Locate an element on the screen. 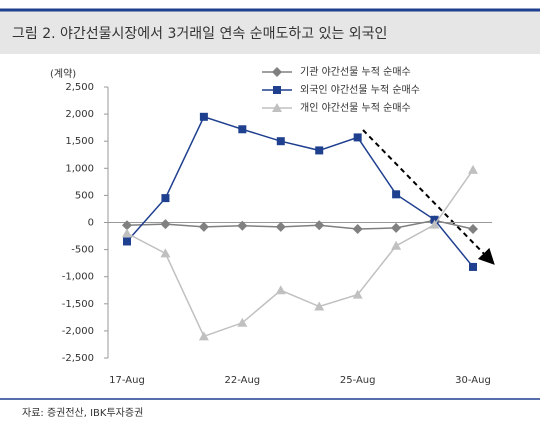 This screenshot has width=540, height=432. y-tick-label: 500 is located at coordinates (84, 195).